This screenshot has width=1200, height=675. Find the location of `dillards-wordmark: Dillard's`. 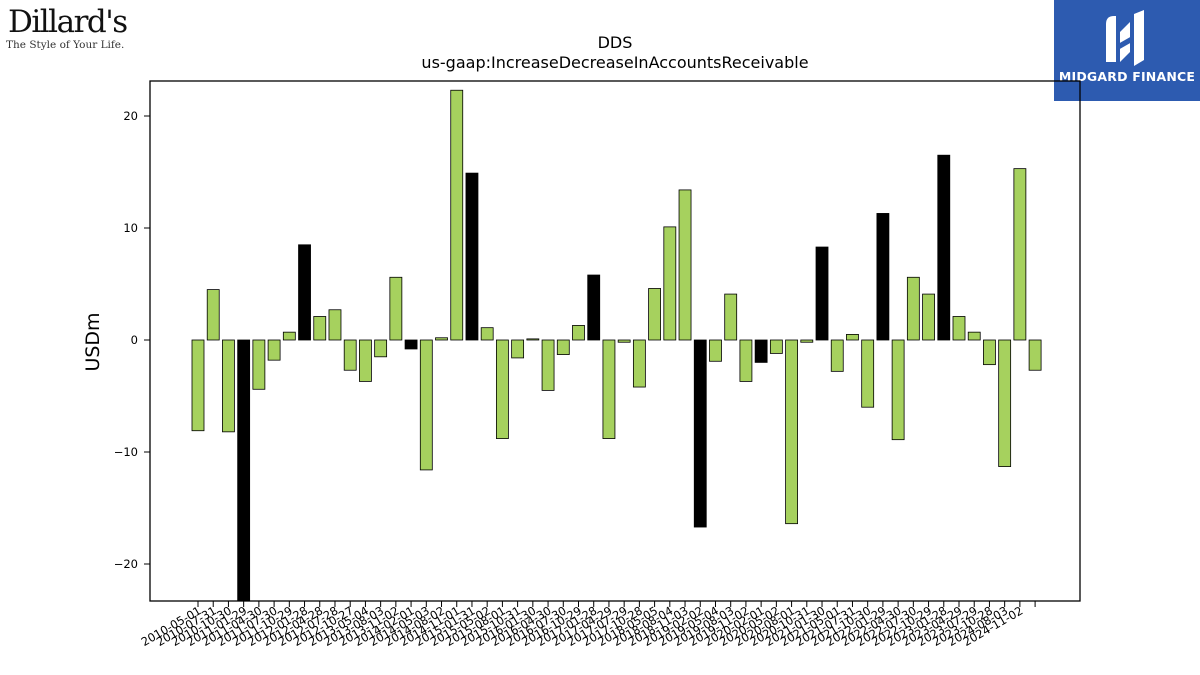

dillards-wordmark: Dillard's is located at coordinates (68, 22).